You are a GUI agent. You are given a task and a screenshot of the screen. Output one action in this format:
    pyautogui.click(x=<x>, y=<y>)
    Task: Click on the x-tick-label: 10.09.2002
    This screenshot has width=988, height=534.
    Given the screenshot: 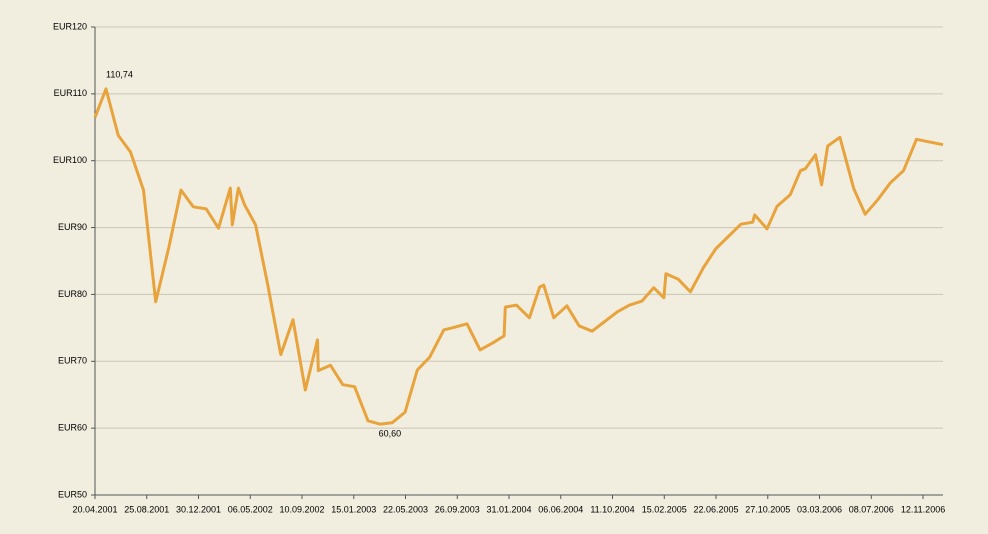 What is the action you would take?
    pyautogui.click(x=301, y=509)
    